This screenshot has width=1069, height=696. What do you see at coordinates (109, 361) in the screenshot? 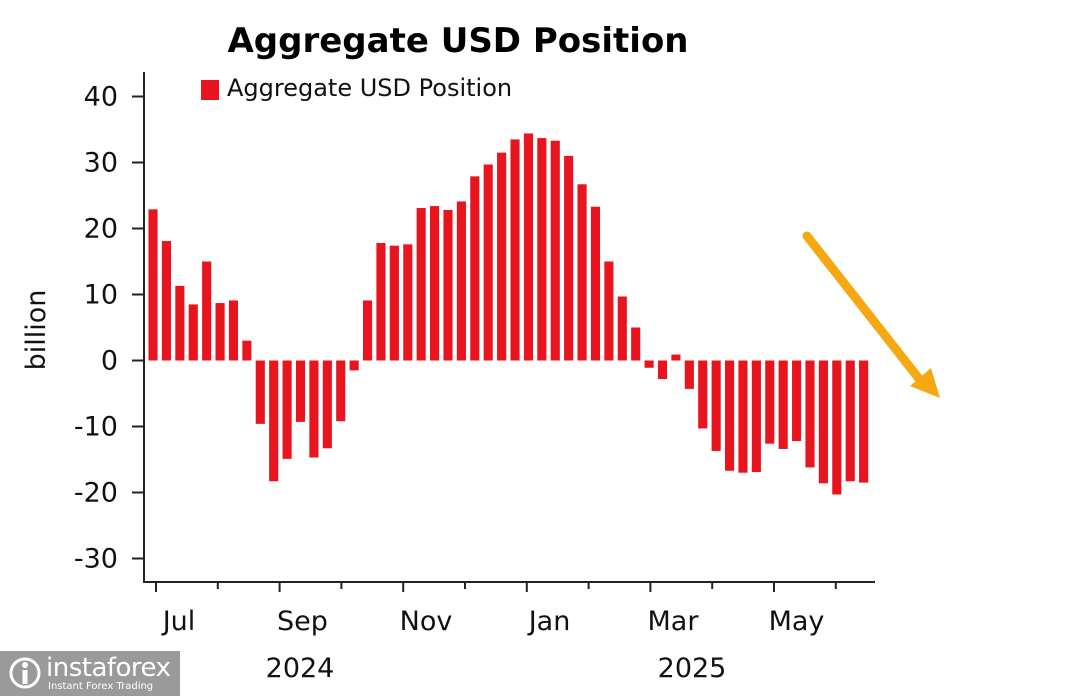
I see `y-tick-label: 0` at bounding box center [109, 361].